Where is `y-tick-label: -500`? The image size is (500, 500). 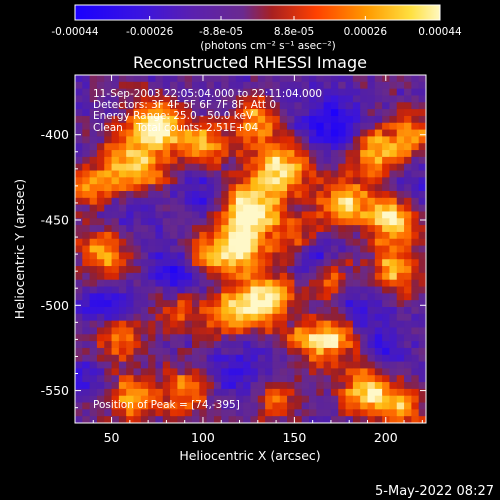 y-tick-label: -500 is located at coordinates (55, 305).